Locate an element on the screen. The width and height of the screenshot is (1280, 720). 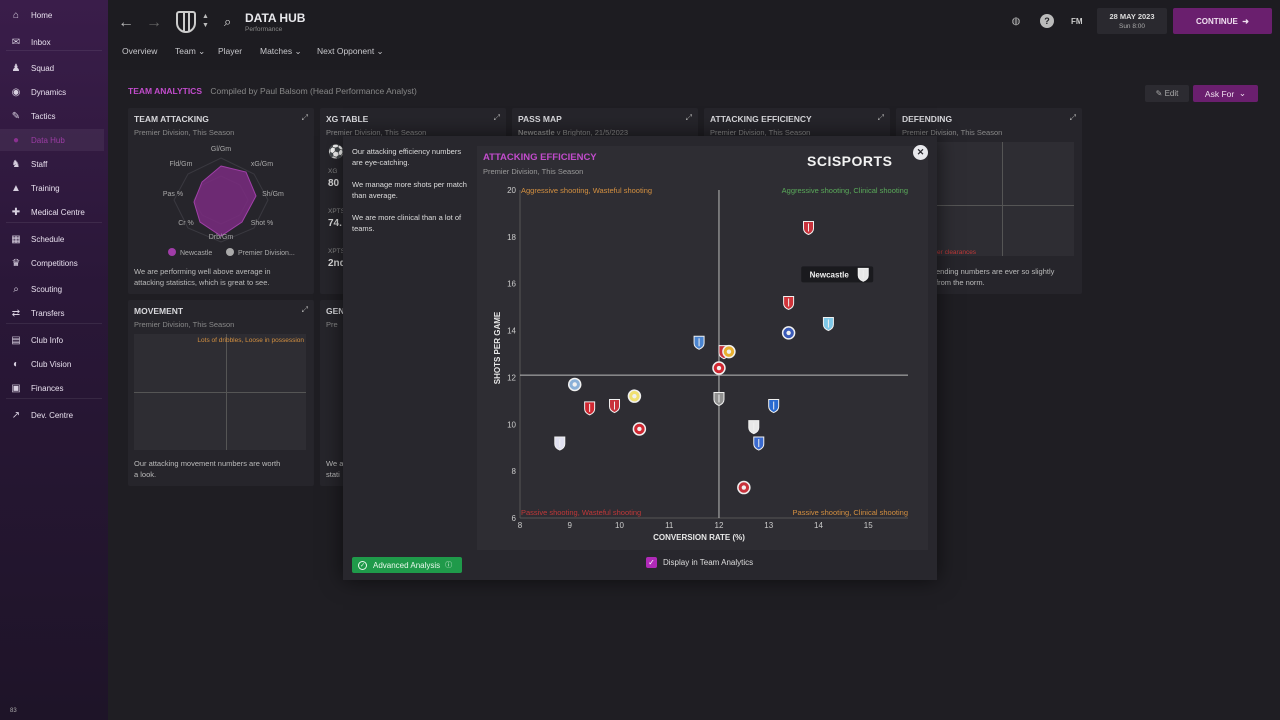
continue-button: CONTINUE ➜ is located at coordinates (1222, 21).